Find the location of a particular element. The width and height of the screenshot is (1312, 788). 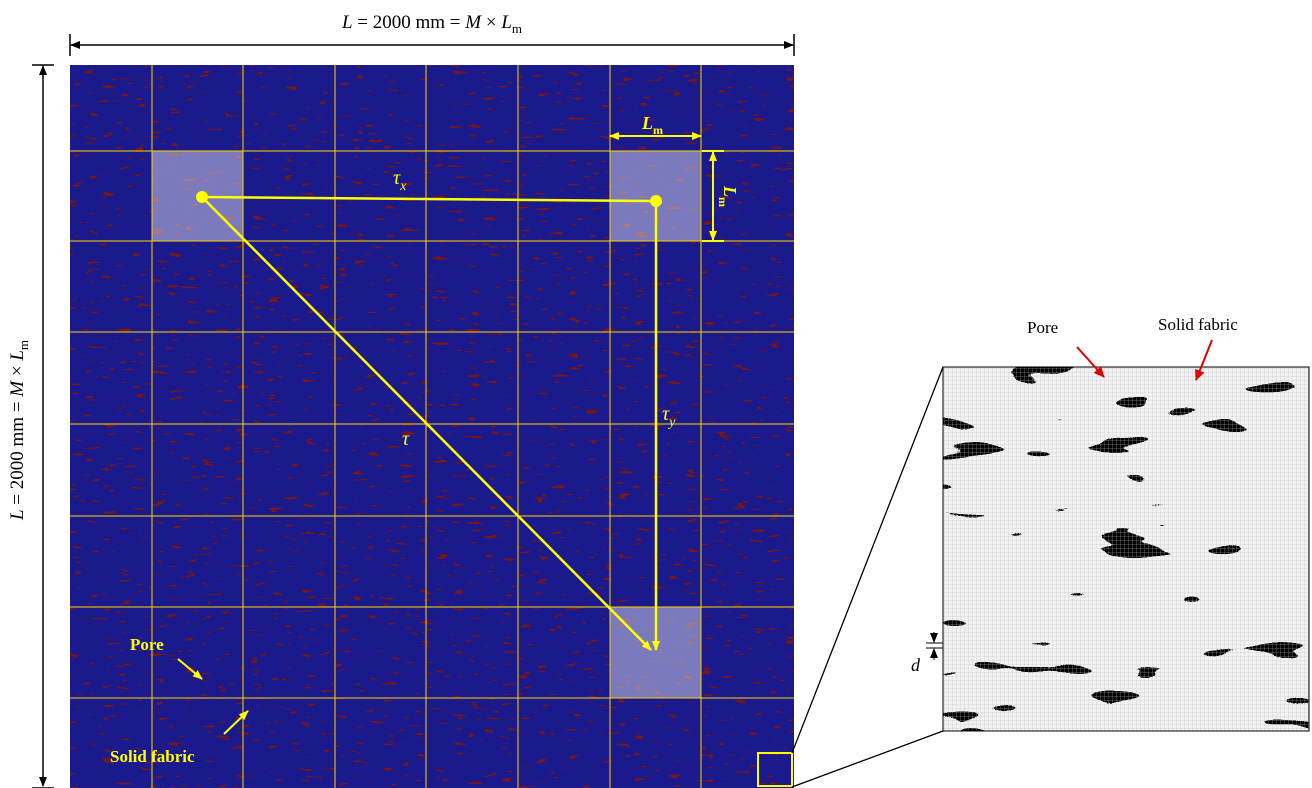

zoomed-region is located at coordinates (1126, 549).